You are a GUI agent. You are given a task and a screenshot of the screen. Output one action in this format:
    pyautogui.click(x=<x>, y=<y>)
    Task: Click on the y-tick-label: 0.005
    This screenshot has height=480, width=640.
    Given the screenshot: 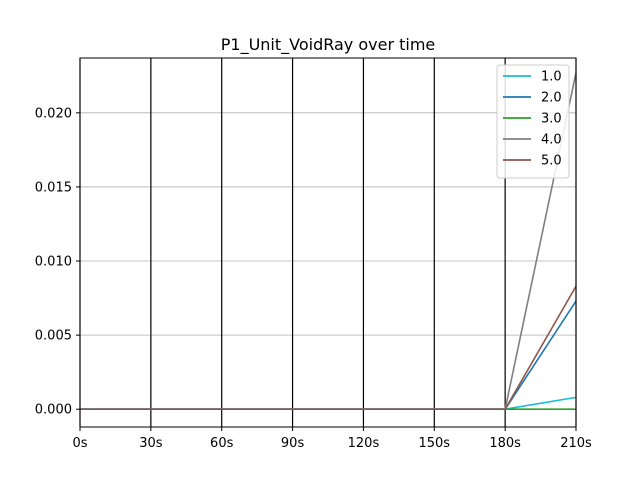 What is the action you would take?
    pyautogui.click(x=53, y=336)
    